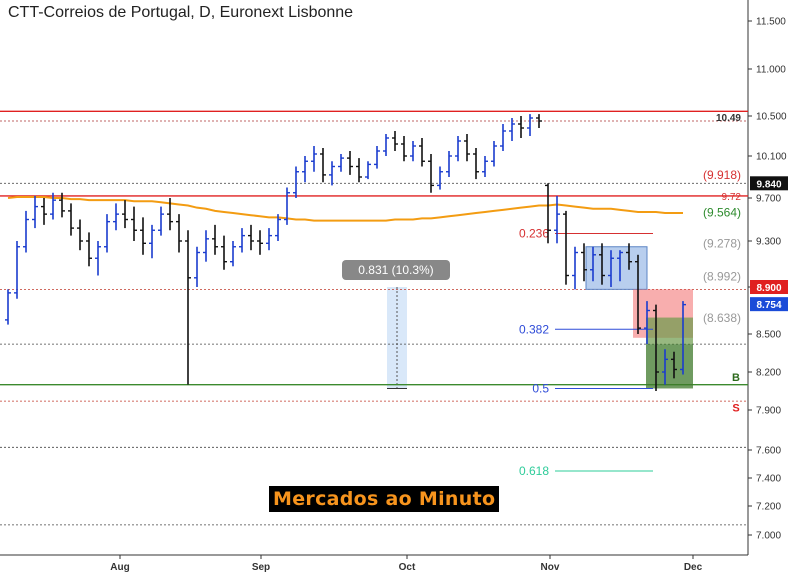 This screenshot has height=577, width=790. Describe the element at coordinates (722, 318) in the screenshot. I see `level-label: (8.638)` at that location.